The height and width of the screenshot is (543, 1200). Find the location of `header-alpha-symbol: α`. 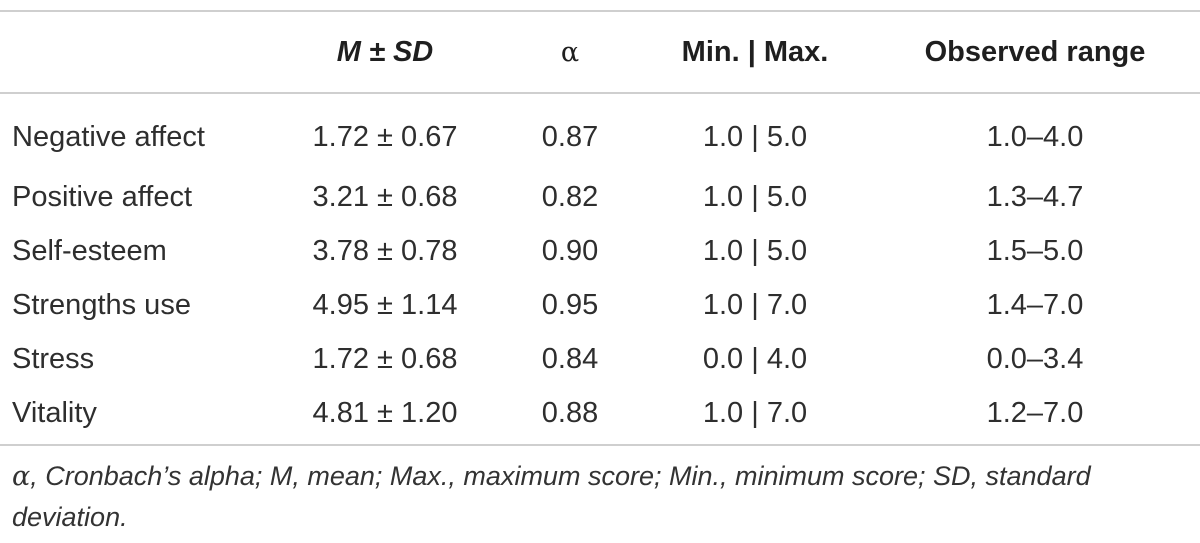

header-alpha-symbol: α is located at coordinates (570, 52).